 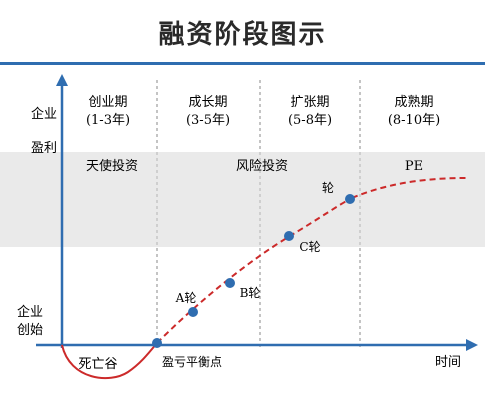 What do you see at coordinates (30, 312) in the screenshot?
I see `y-bottom-label-1: 企业` at bounding box center [30, 312].